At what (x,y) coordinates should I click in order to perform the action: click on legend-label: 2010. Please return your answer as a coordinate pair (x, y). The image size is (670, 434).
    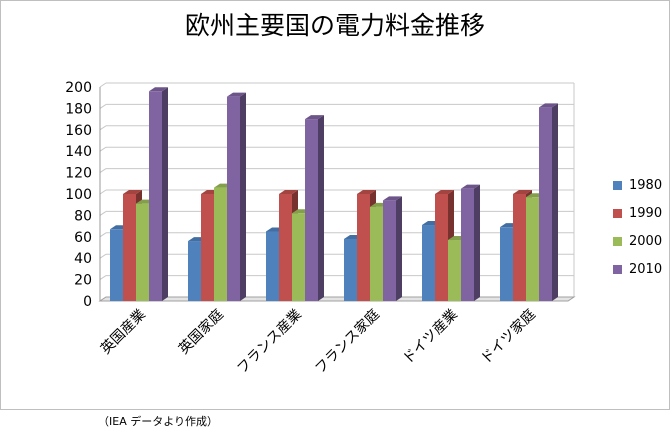
    Looking at the image, I should click on (646, 269).